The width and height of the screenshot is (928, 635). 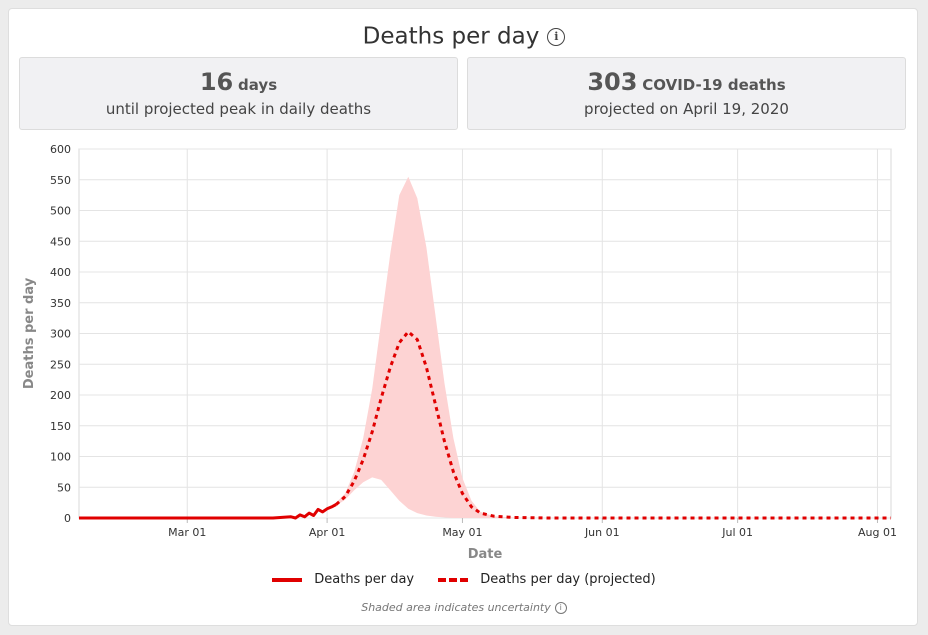 What do you see at coordinates (238, 109) in the screenshot?
I see `peak-days-caption: until projected peak in daily deaths` at bounding box center [238, 109].